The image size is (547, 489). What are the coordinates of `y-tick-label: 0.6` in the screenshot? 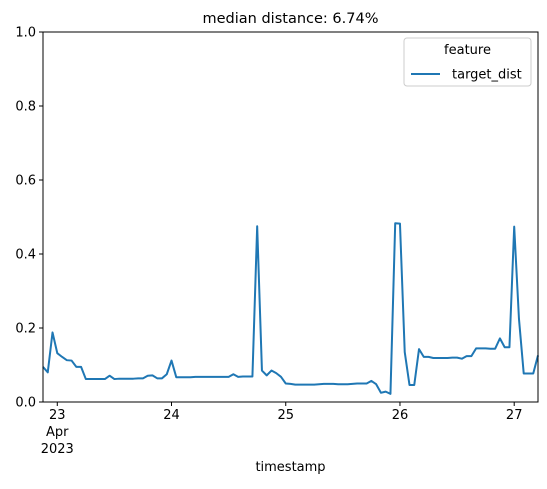 It's located at (25, 181).